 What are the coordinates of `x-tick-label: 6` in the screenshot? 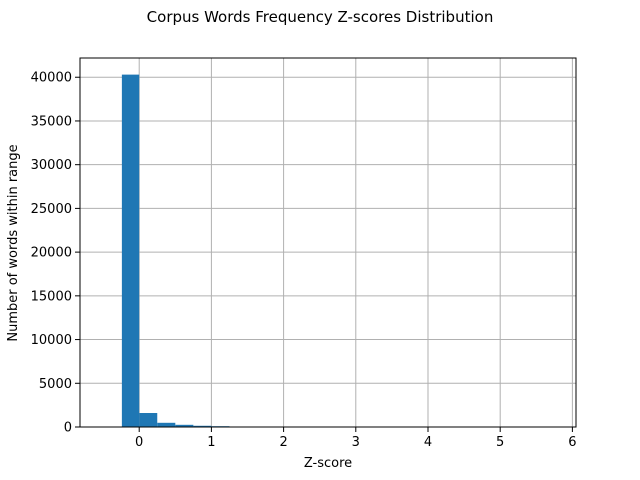 It's located at (572, 442).